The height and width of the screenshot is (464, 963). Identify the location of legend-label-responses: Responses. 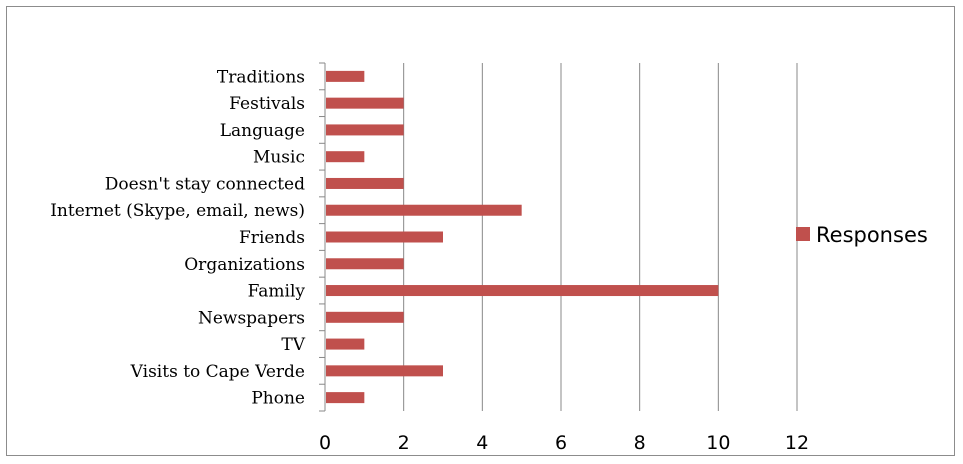
(872, 235).